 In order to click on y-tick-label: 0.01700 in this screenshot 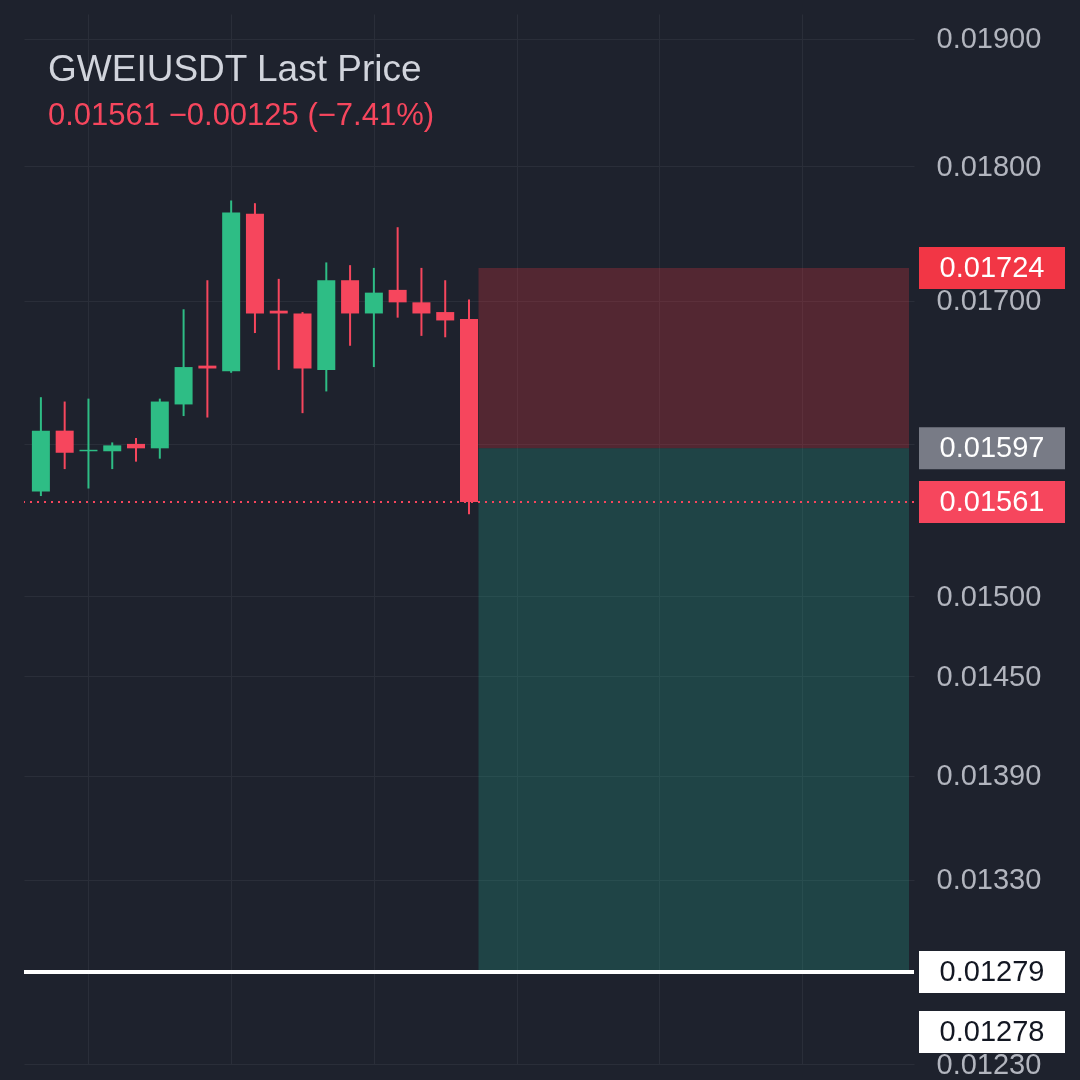, I will do `click(989, 300)`.